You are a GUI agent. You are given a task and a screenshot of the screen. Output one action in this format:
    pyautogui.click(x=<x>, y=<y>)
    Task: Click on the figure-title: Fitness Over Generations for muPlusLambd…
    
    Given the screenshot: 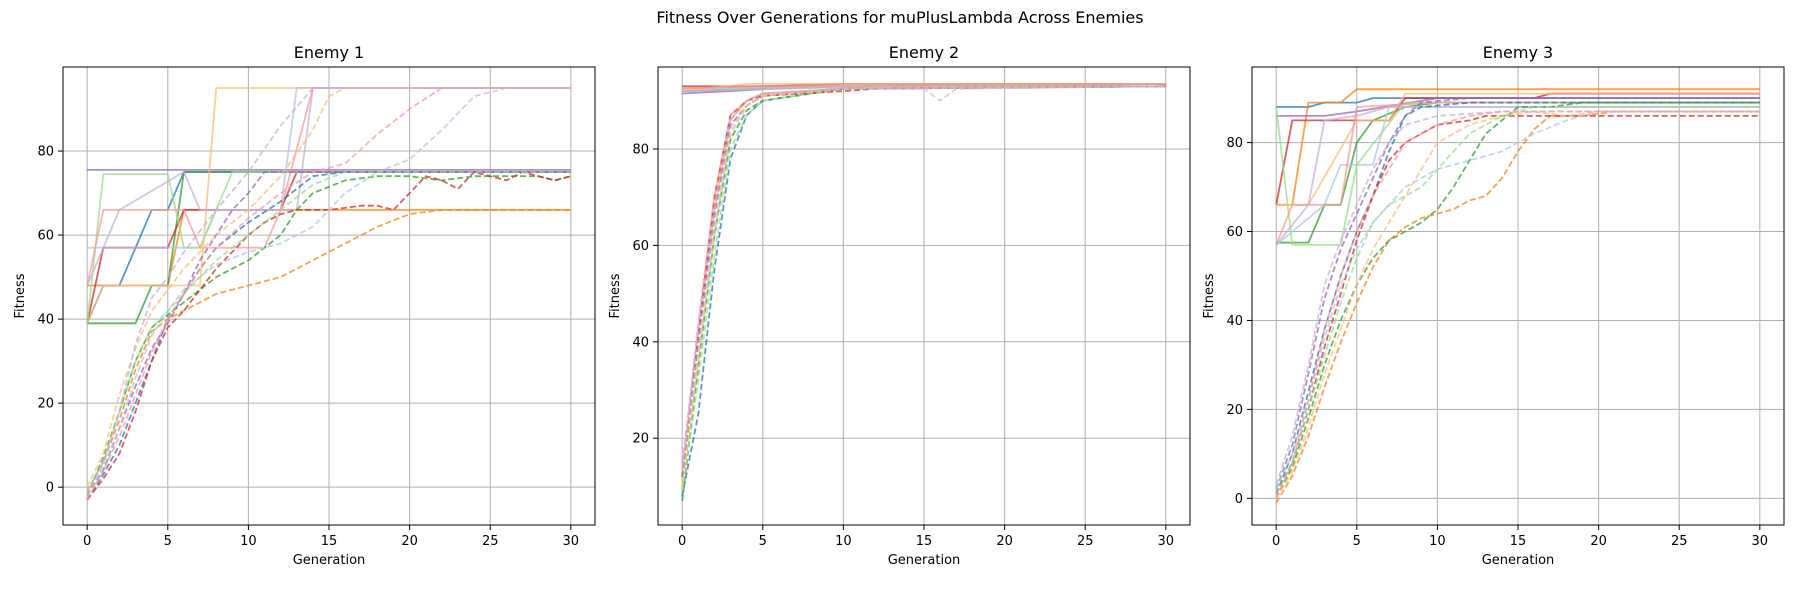 What is the action you would take?
    pyautogui.click(x=900, y=17)
    